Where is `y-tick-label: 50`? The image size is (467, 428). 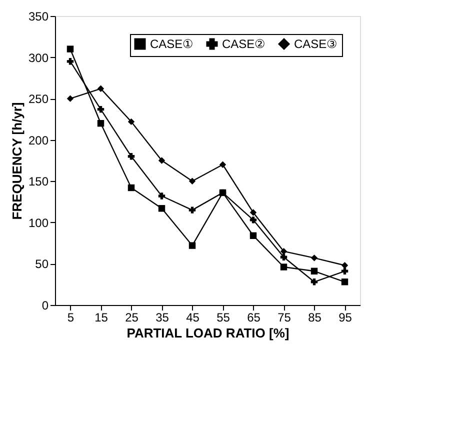 y-tick-label: 50 is located at coordinates (42, 264).